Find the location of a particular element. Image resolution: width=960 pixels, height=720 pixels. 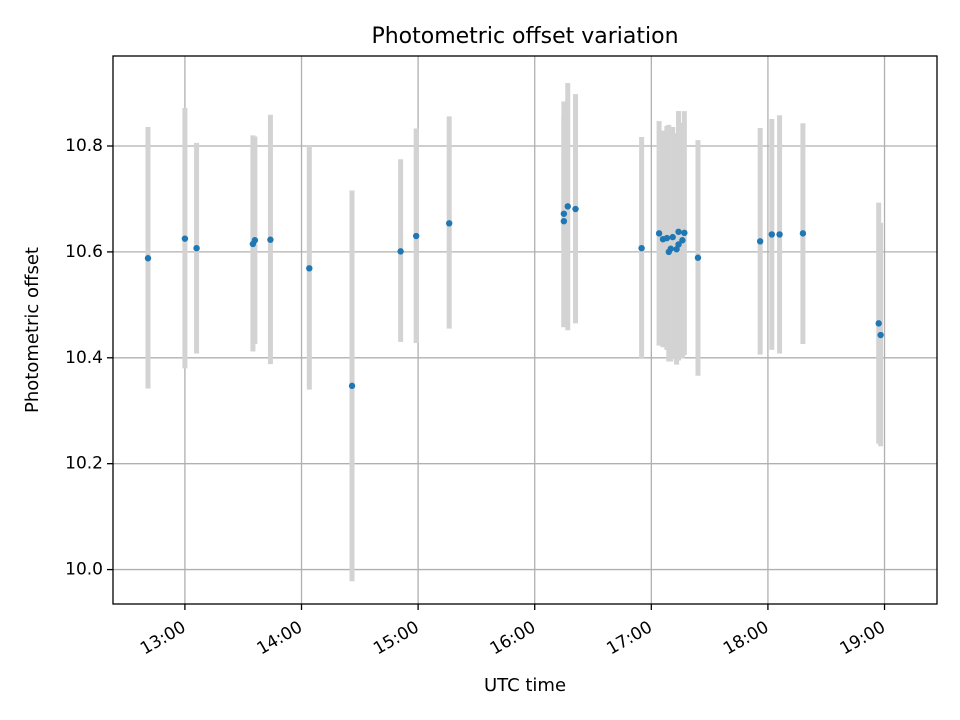

y-tick-label: 10.2 is located at coordinates (84, 464).